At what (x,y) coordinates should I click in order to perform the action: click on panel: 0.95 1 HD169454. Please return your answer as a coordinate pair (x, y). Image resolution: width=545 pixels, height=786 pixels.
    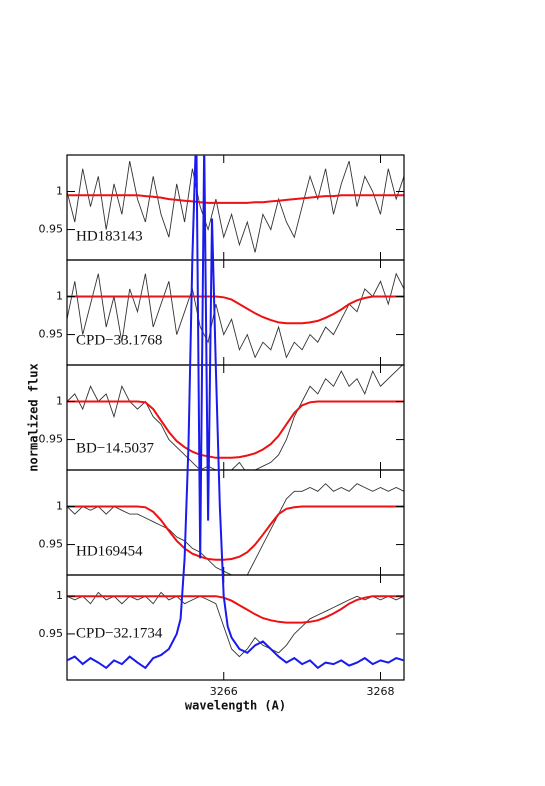
    Looking at the image, I should click on (222, 522).